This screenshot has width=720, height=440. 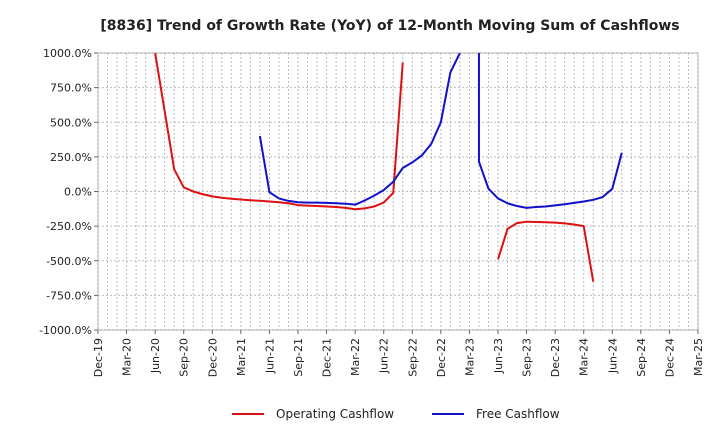 What do you see at coordinates (584, 357) in the screenshot?
I see `x-tick-label: Mar-24` at bounding box center [584, 357].